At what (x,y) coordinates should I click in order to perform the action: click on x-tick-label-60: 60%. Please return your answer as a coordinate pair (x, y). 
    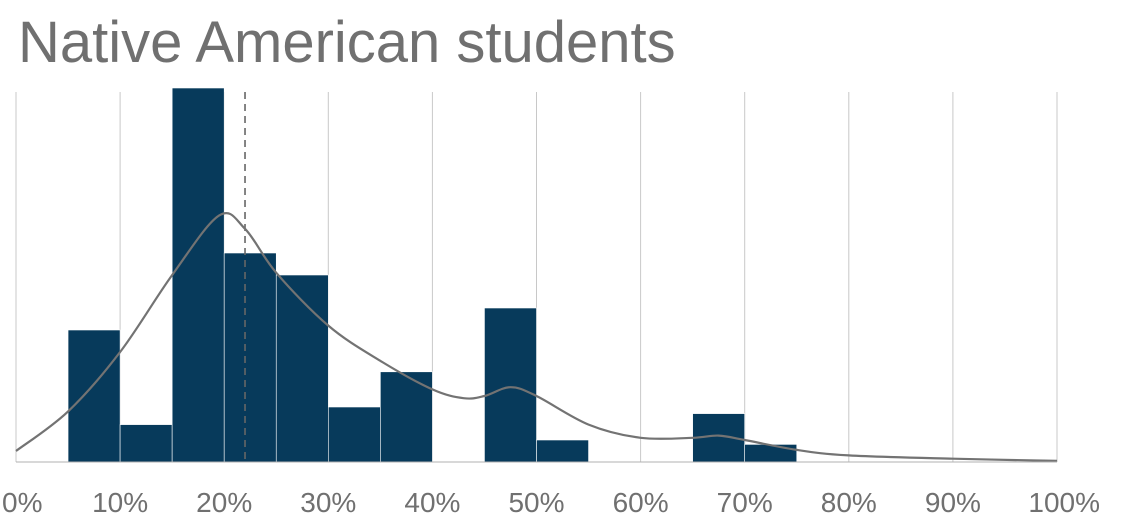
    Looking at the image, I should click on (641, 502).